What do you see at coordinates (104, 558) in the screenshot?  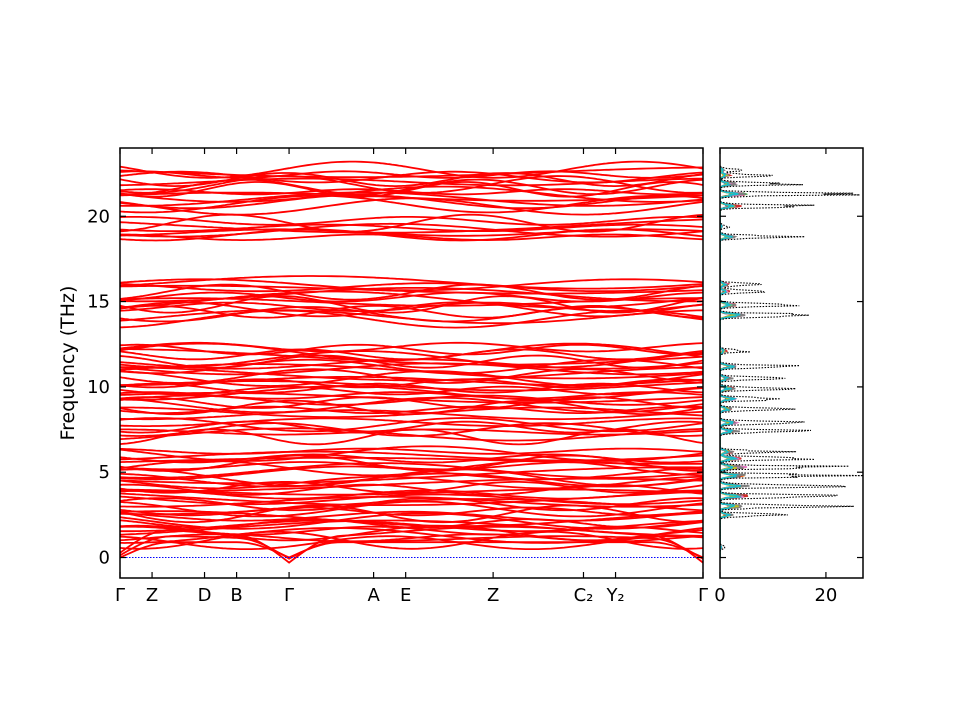 I see `band-ytick-label-0: 0` at bounding box center [104, 558].